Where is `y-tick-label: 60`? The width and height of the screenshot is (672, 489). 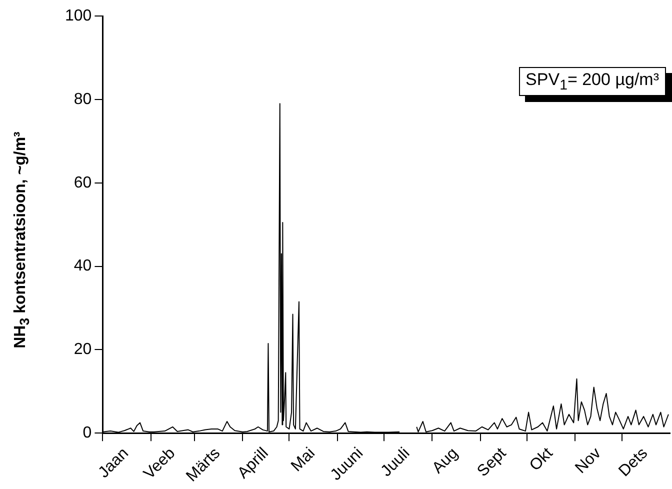 y-tick-label: 60 is located at coordinates (83, 183).